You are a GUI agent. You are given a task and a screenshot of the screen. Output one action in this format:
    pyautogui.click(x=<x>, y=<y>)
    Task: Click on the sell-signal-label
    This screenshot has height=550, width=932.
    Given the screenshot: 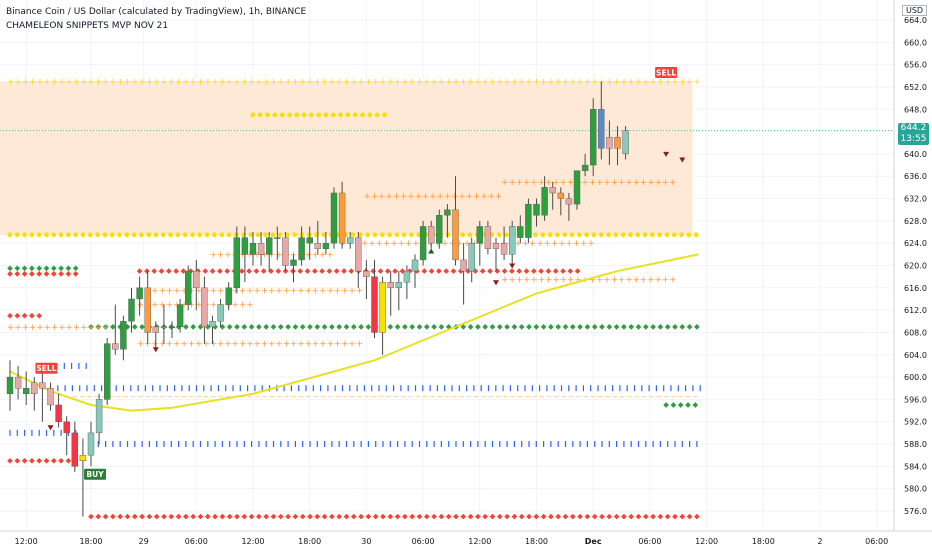 What is the action you would take?
    pyautogui.click(x=666, y=73)
    